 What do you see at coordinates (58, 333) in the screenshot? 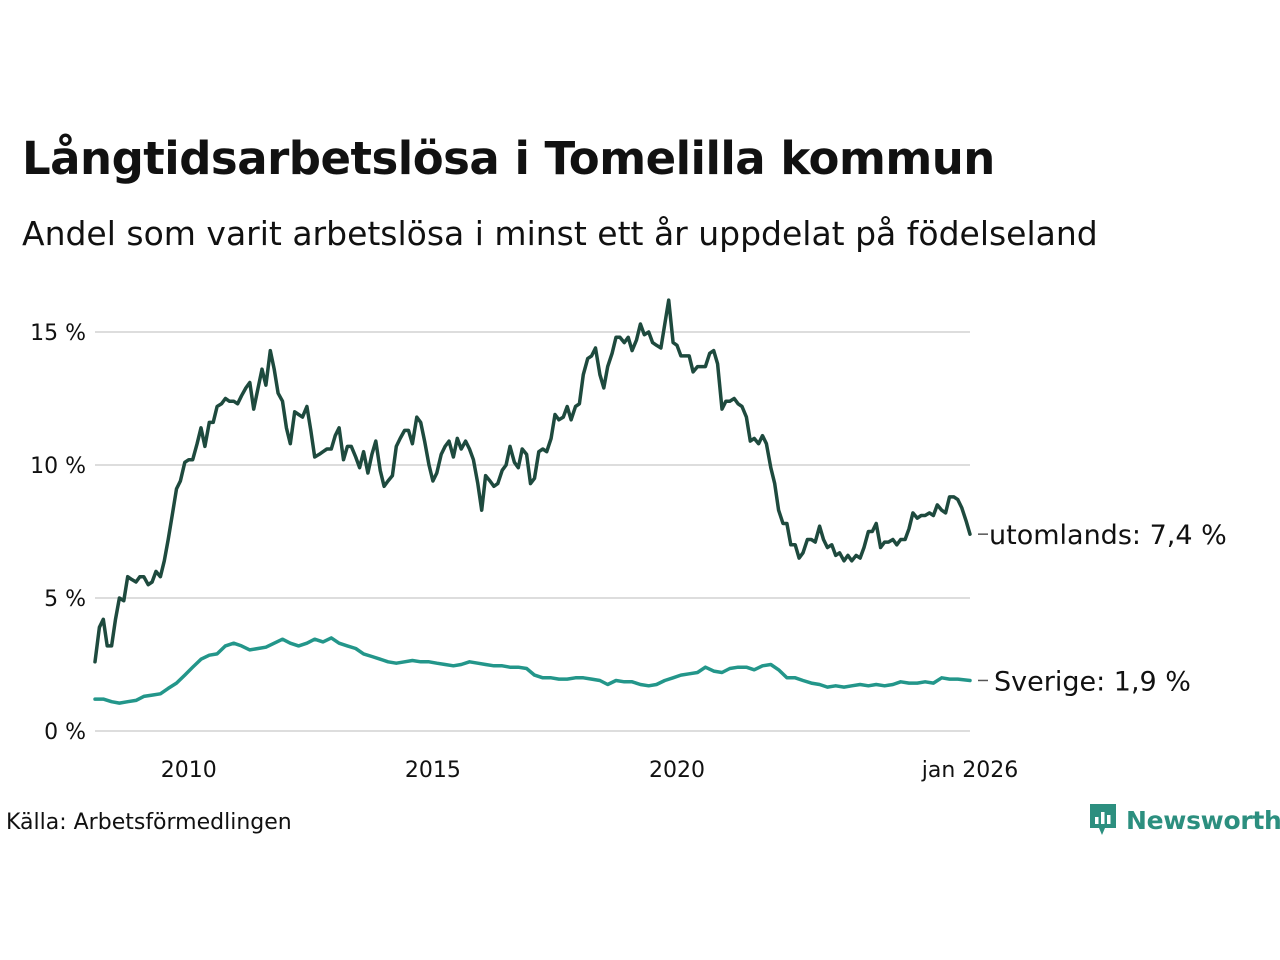
I see `y-tick-label-15: 15 %` at bounding box center [58, 333].